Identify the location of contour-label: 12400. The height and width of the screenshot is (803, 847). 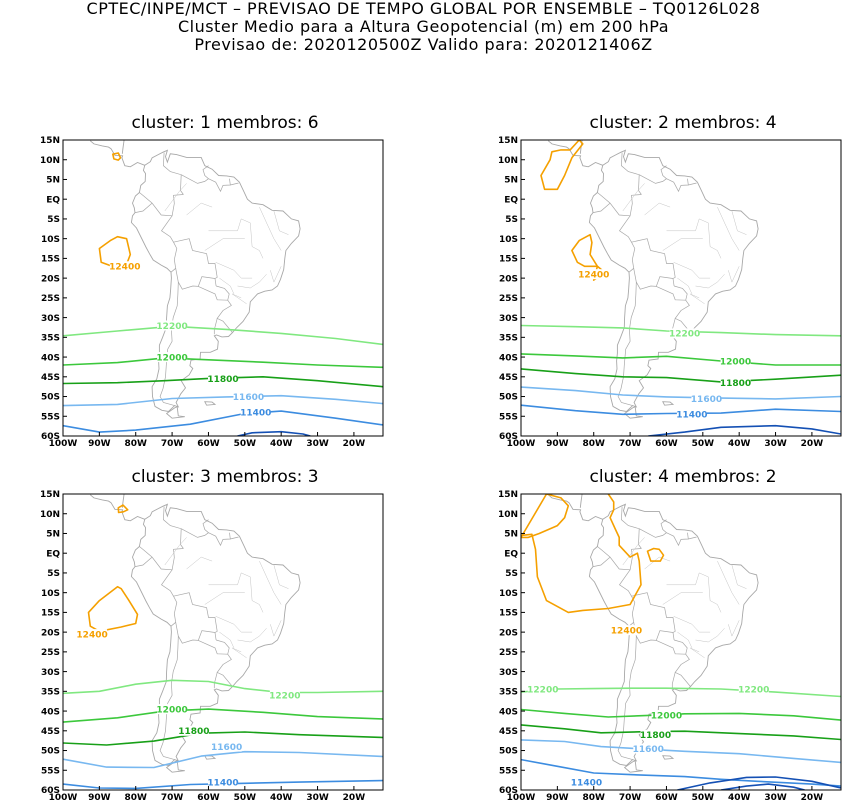
(593, 275).